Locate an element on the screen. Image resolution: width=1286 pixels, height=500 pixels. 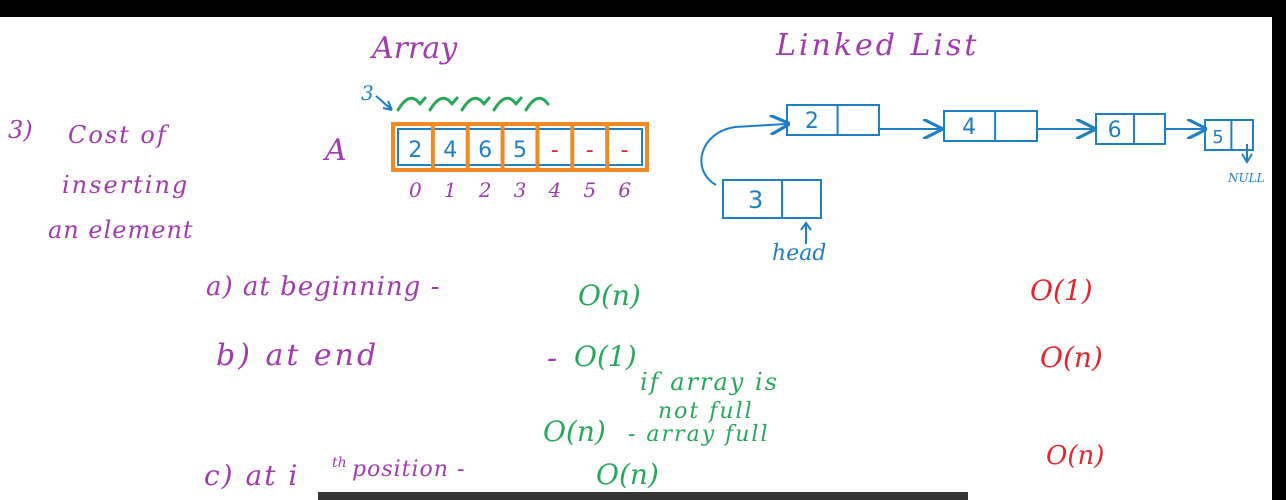
shift-count: 3 is located at coordinates (367, 93).